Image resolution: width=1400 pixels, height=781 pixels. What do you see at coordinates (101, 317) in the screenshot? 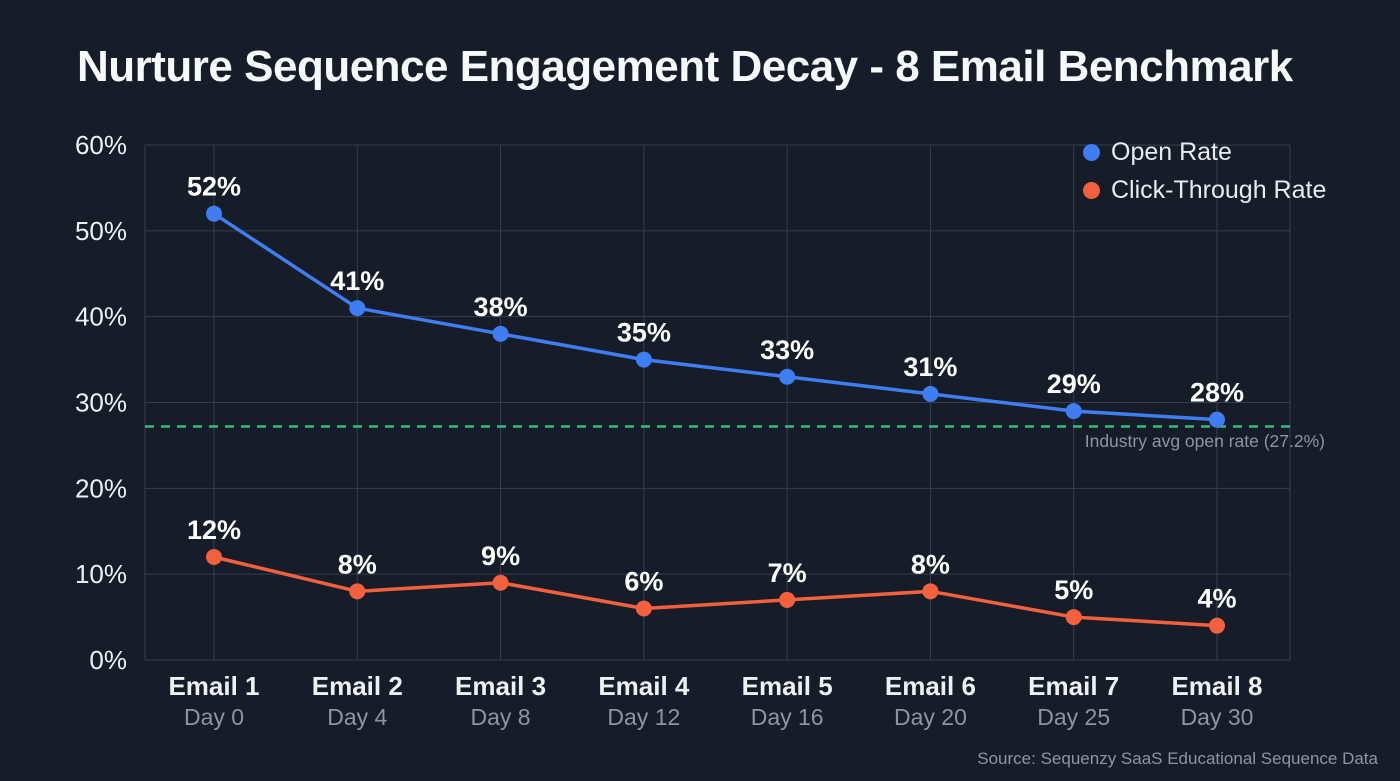
I see `y-tick-label: 40%` at bounding box center [101, 317].